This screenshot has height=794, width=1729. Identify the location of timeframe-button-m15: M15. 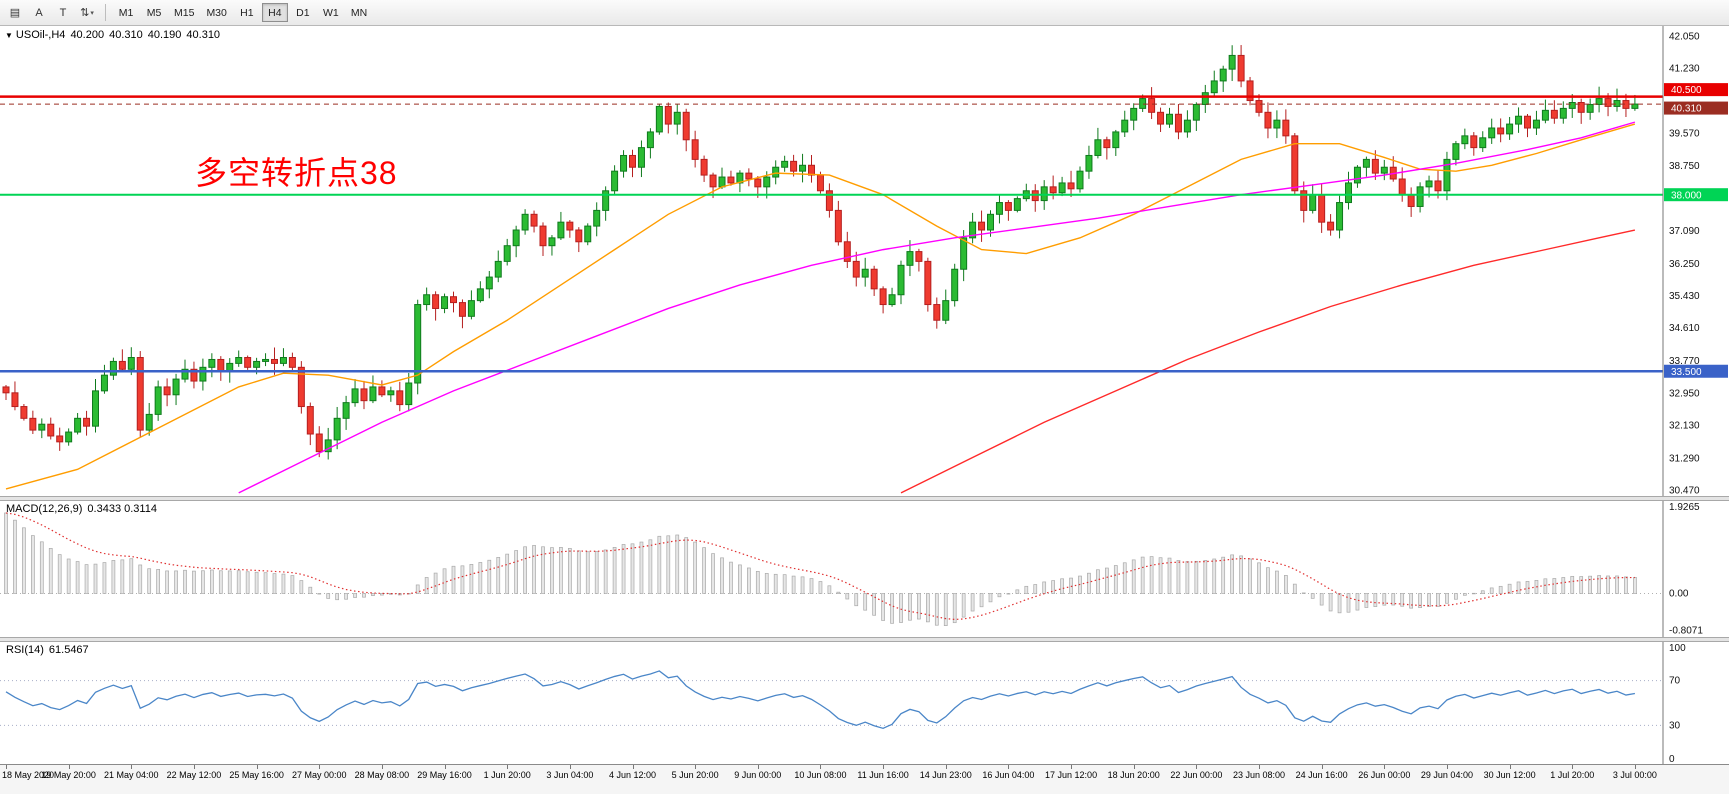
(184, 12).